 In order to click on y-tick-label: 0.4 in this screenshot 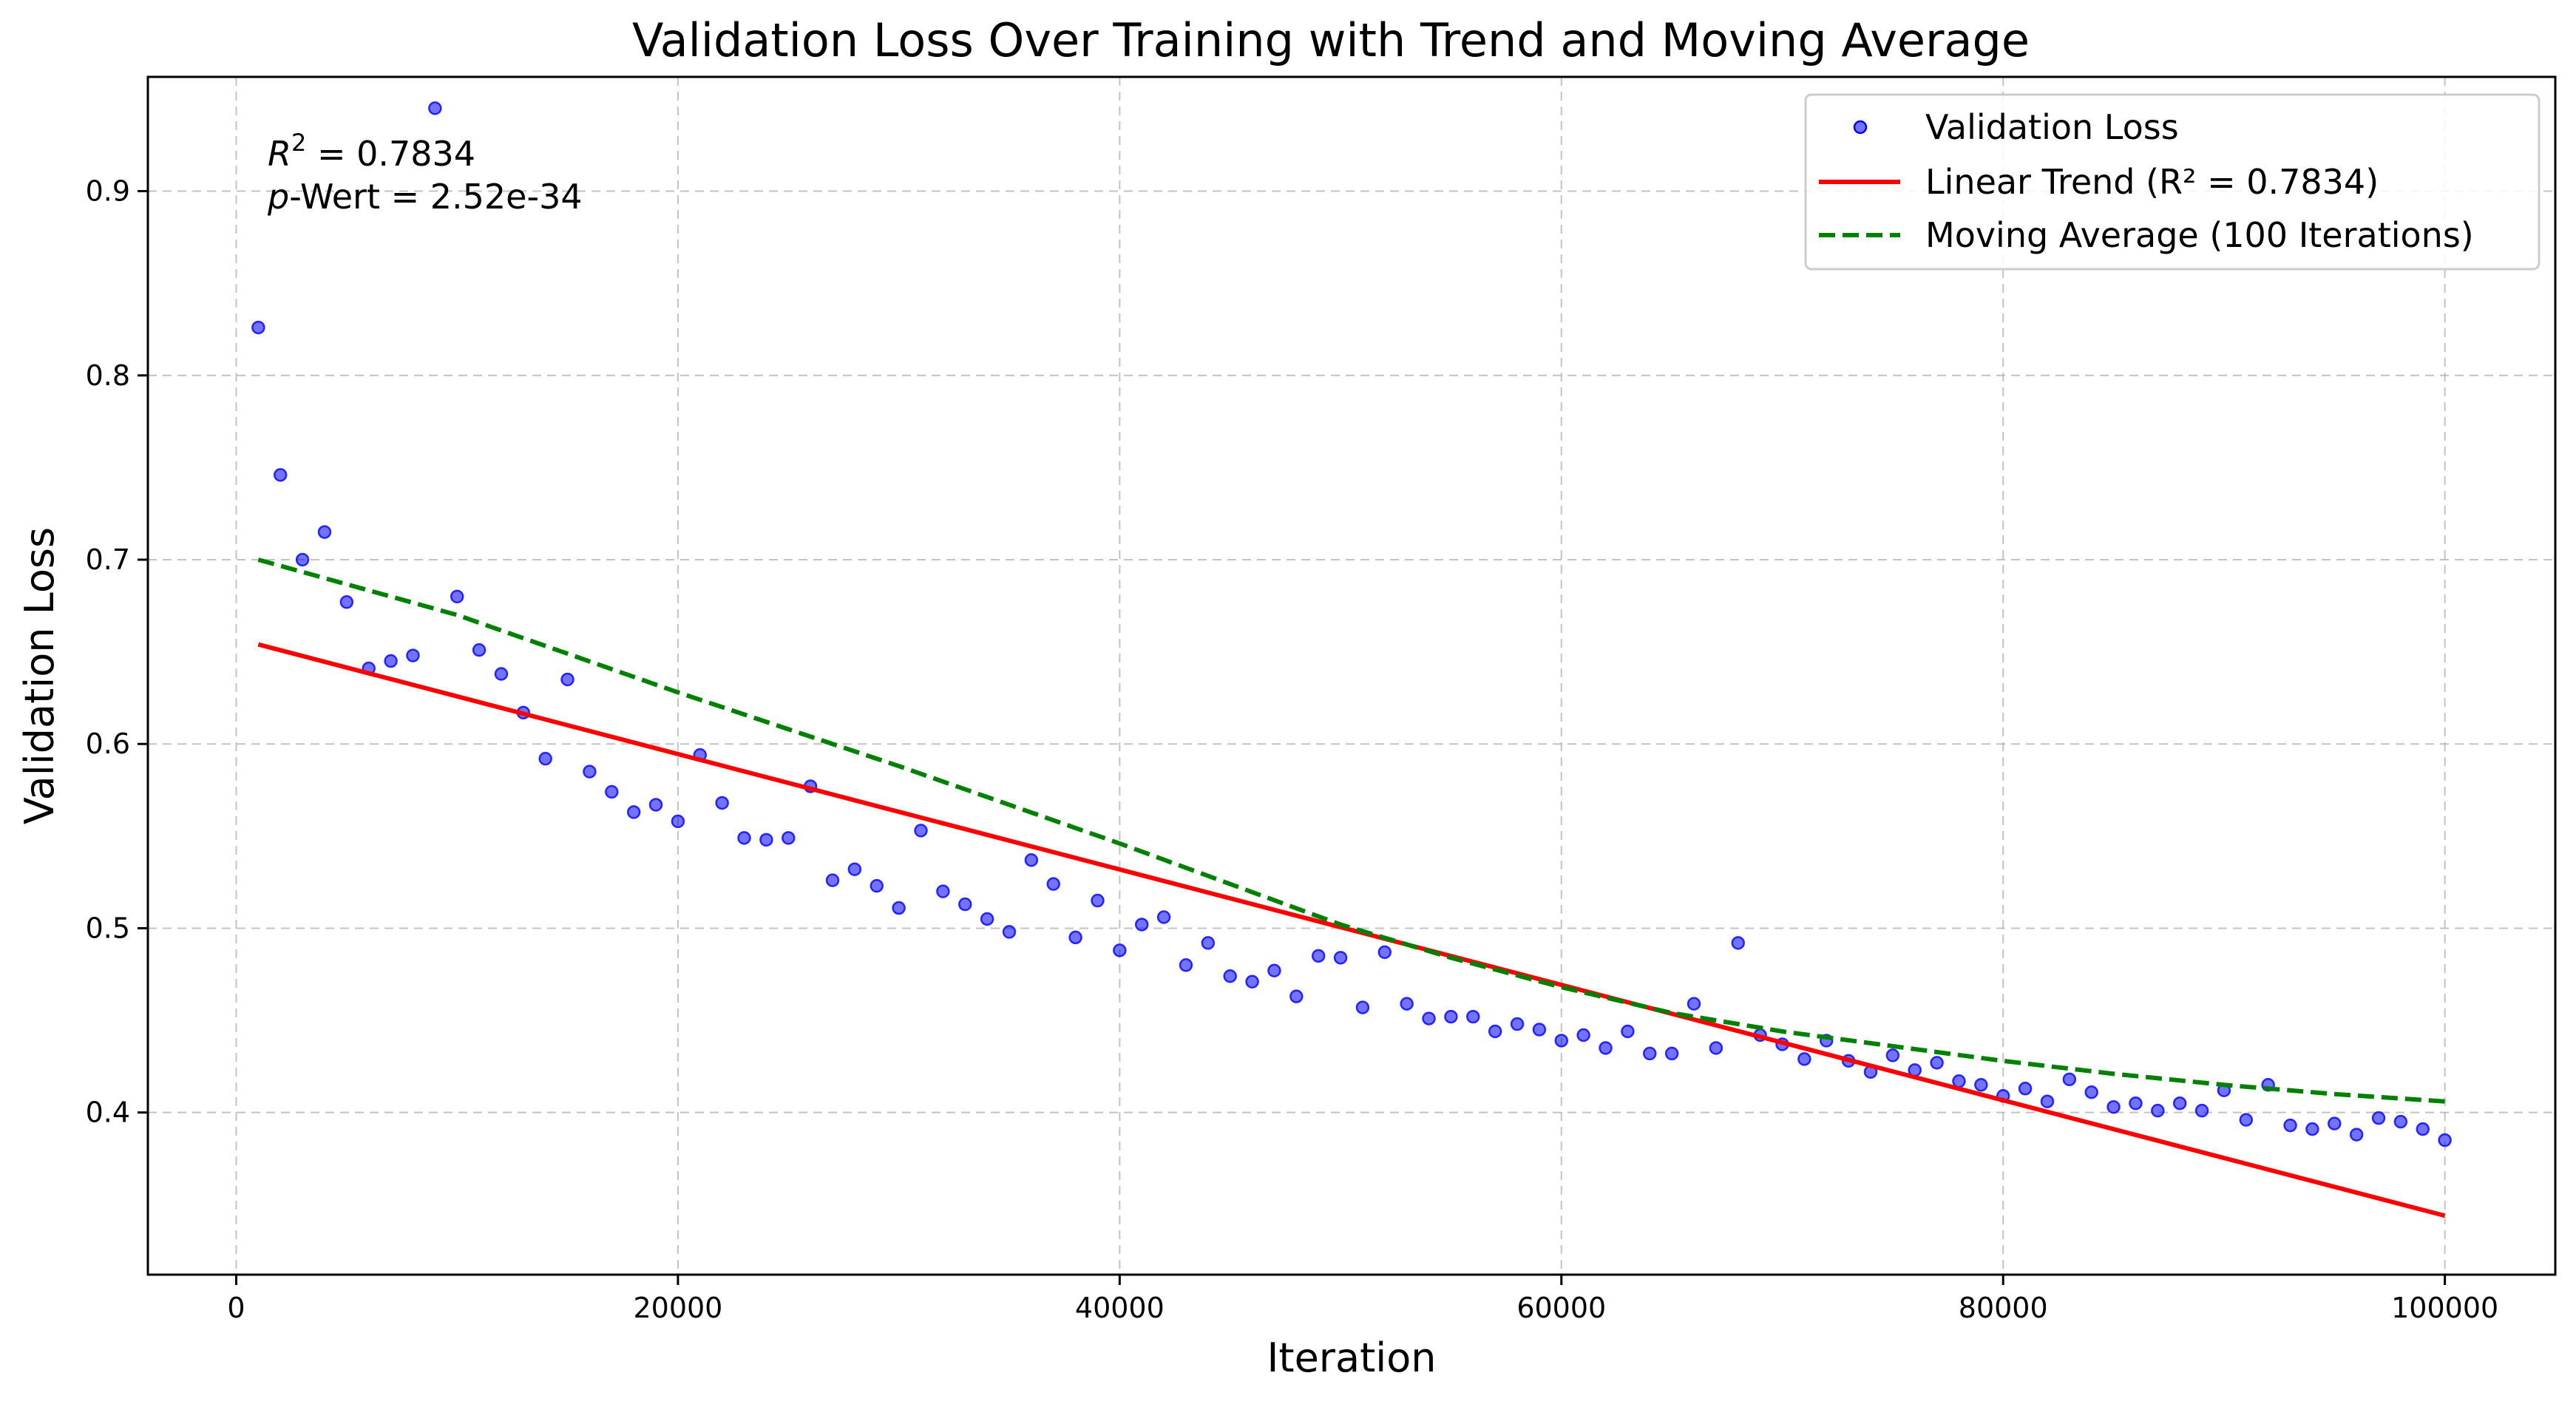, I will do `click(108, 1112)`.